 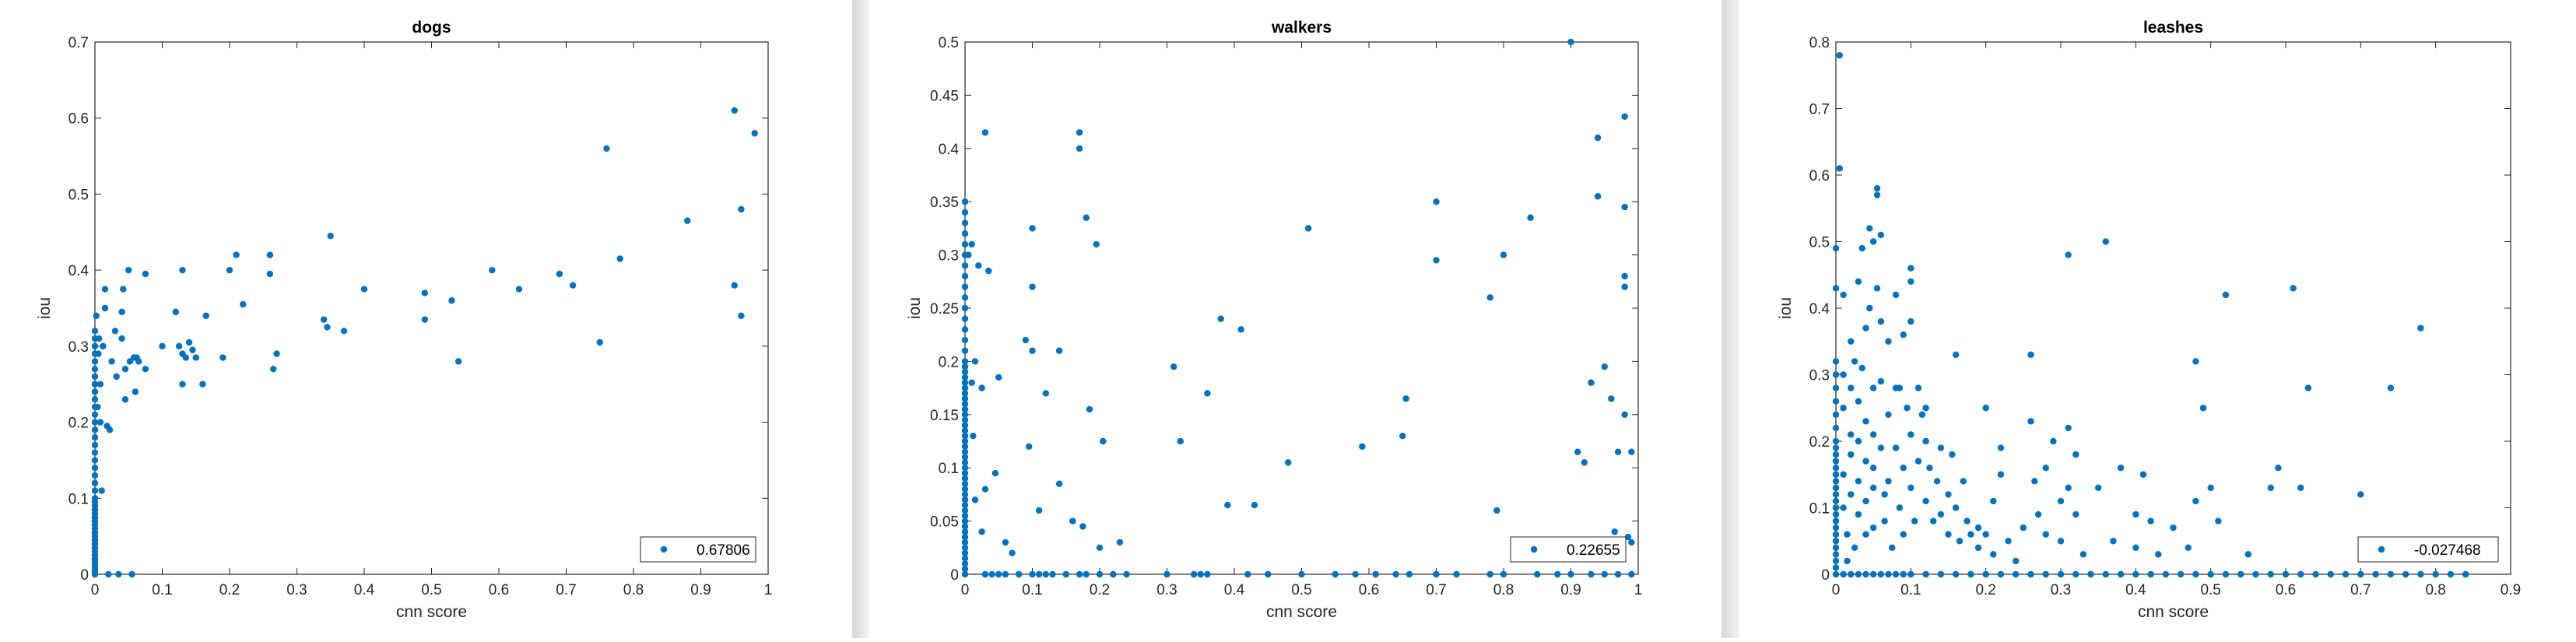 What do you see at coordinates (1826, 575) in the screenshot?
I see `y-tick-label: 0` at bounding box center [1826, 575].